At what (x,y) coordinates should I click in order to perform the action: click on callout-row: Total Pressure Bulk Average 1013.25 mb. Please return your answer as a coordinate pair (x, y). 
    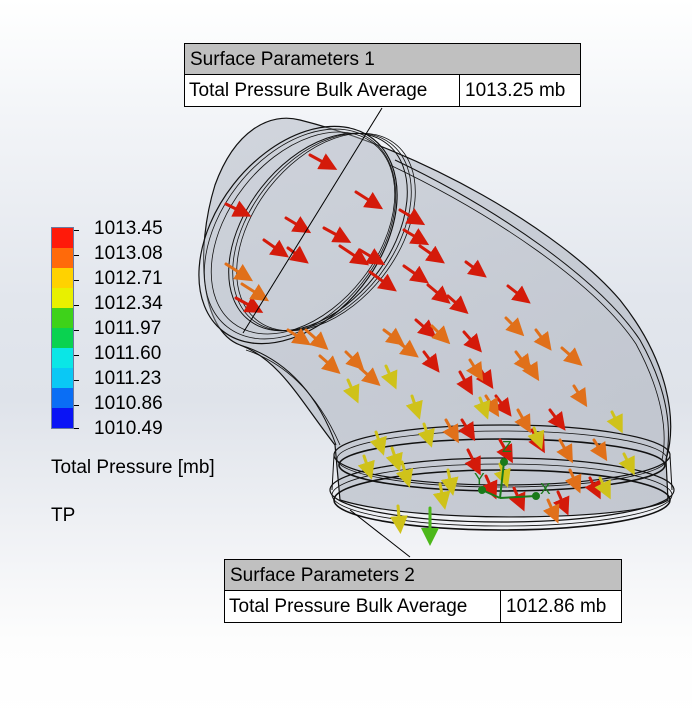
    Looking at the image, I should click on (382, 90).